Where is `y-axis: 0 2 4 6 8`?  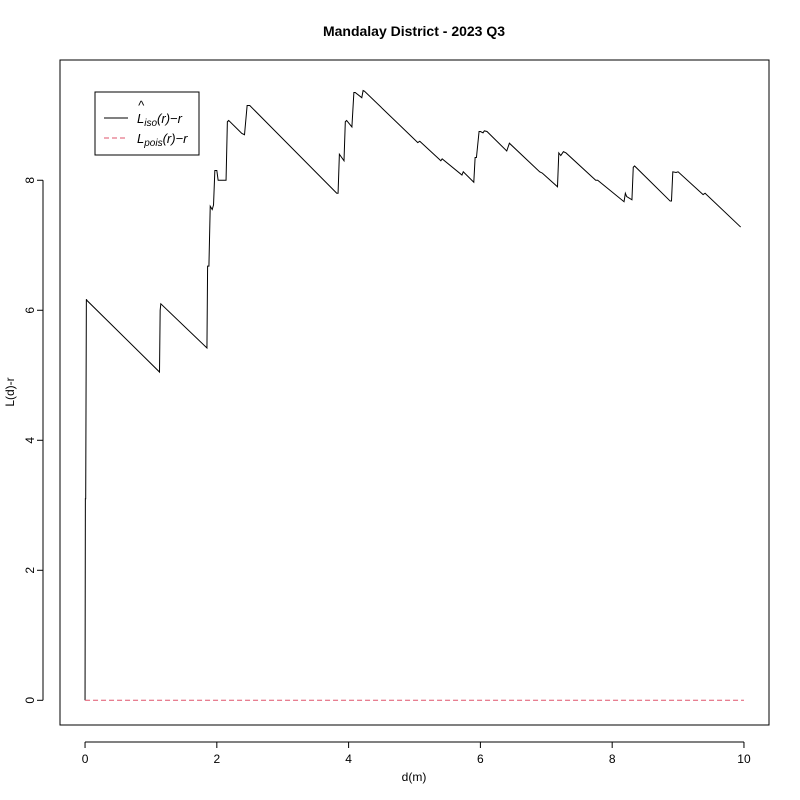
y-axis: 0 2 4 6 8 is located at coordinates (33, 440).